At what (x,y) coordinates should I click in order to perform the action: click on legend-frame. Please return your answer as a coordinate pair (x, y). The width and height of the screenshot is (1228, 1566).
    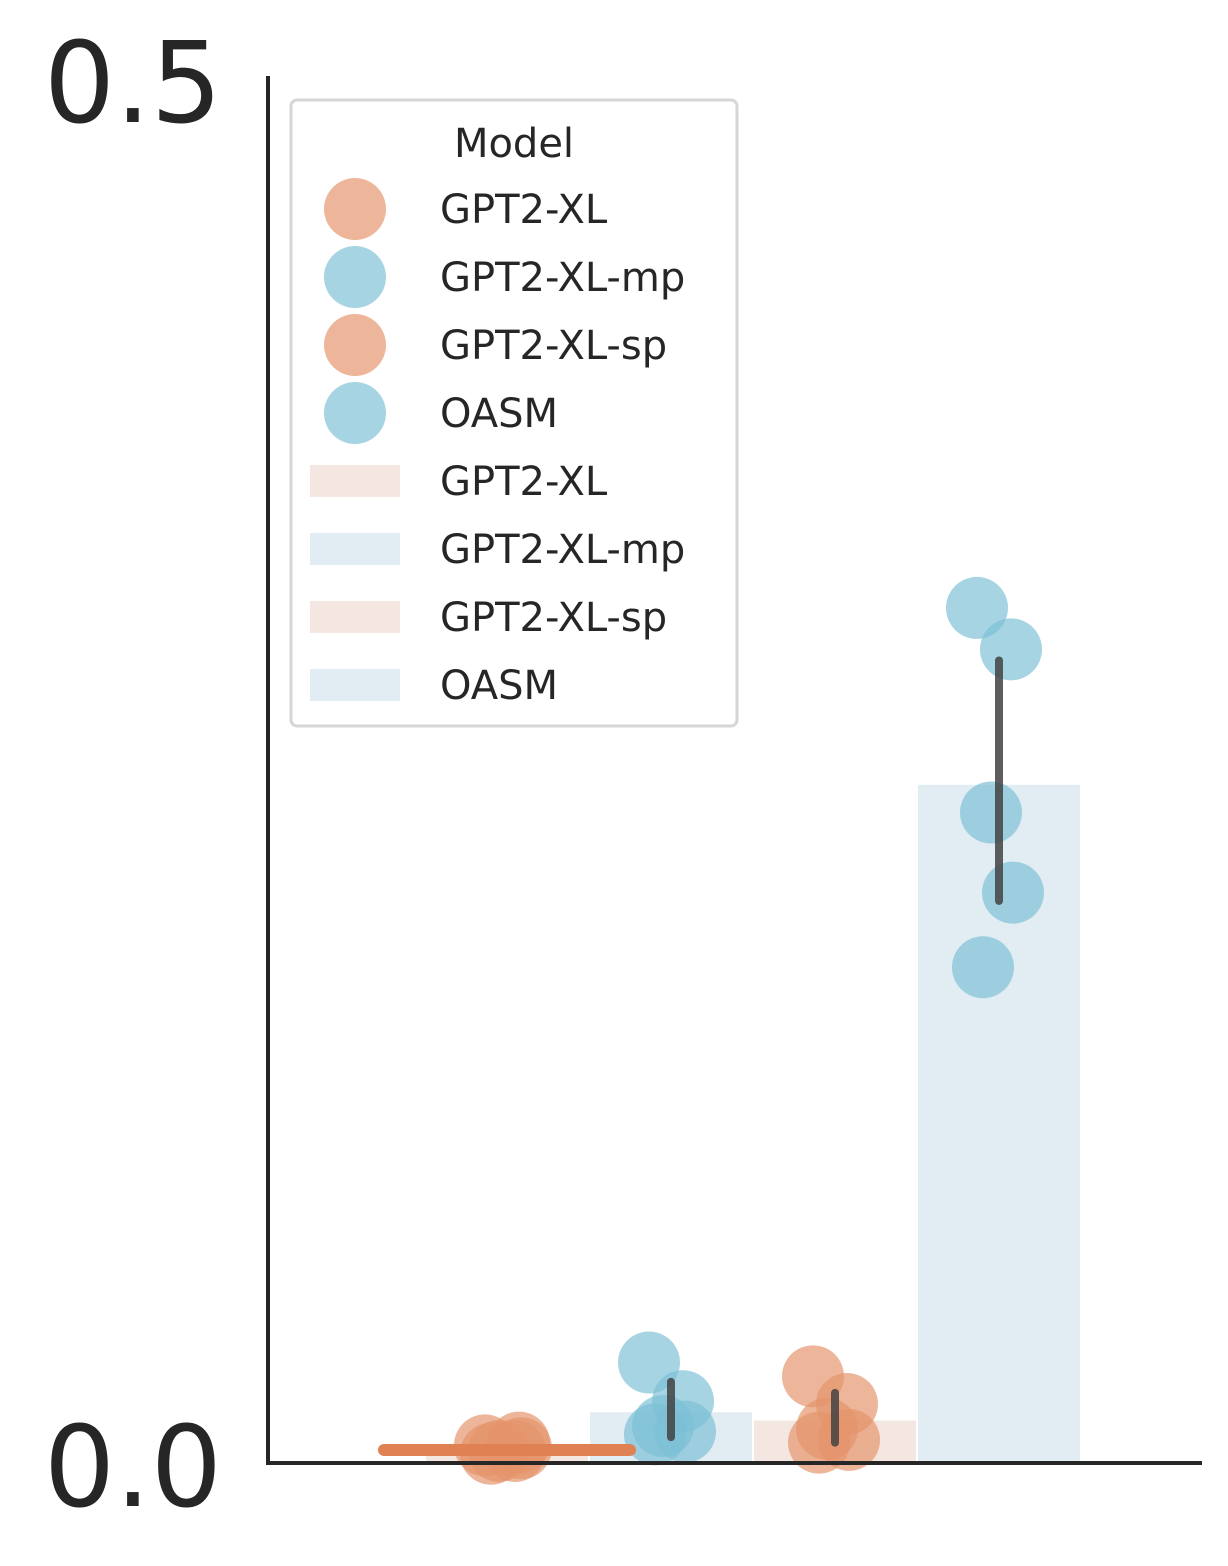
    Looking at the image, I should click on (514, 413).